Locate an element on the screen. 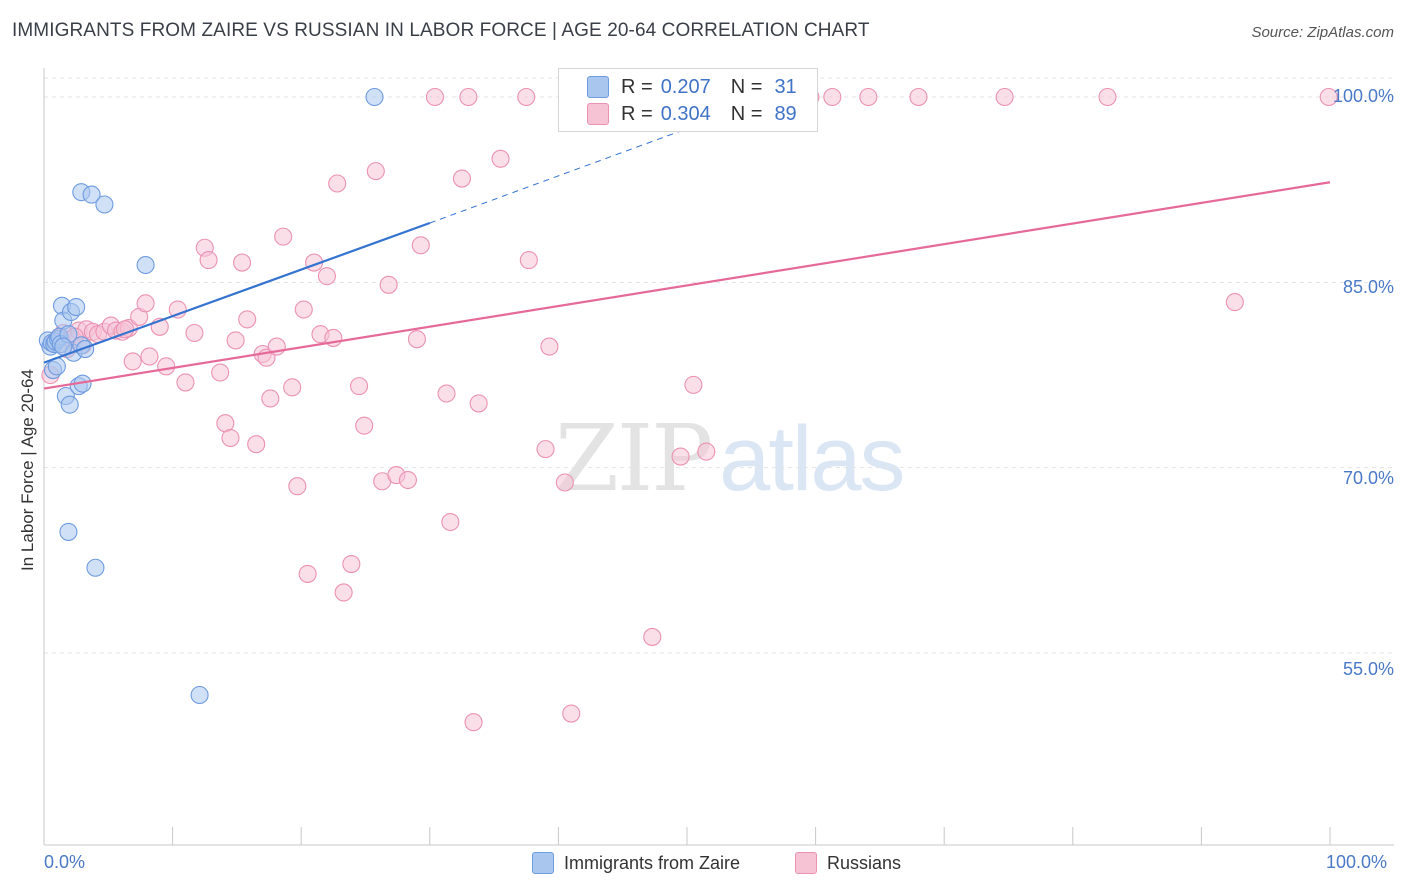 The width and height of the screenshot is (1406, 892). x-tick-label: 100.0% is located at coordinates (1357, 862).